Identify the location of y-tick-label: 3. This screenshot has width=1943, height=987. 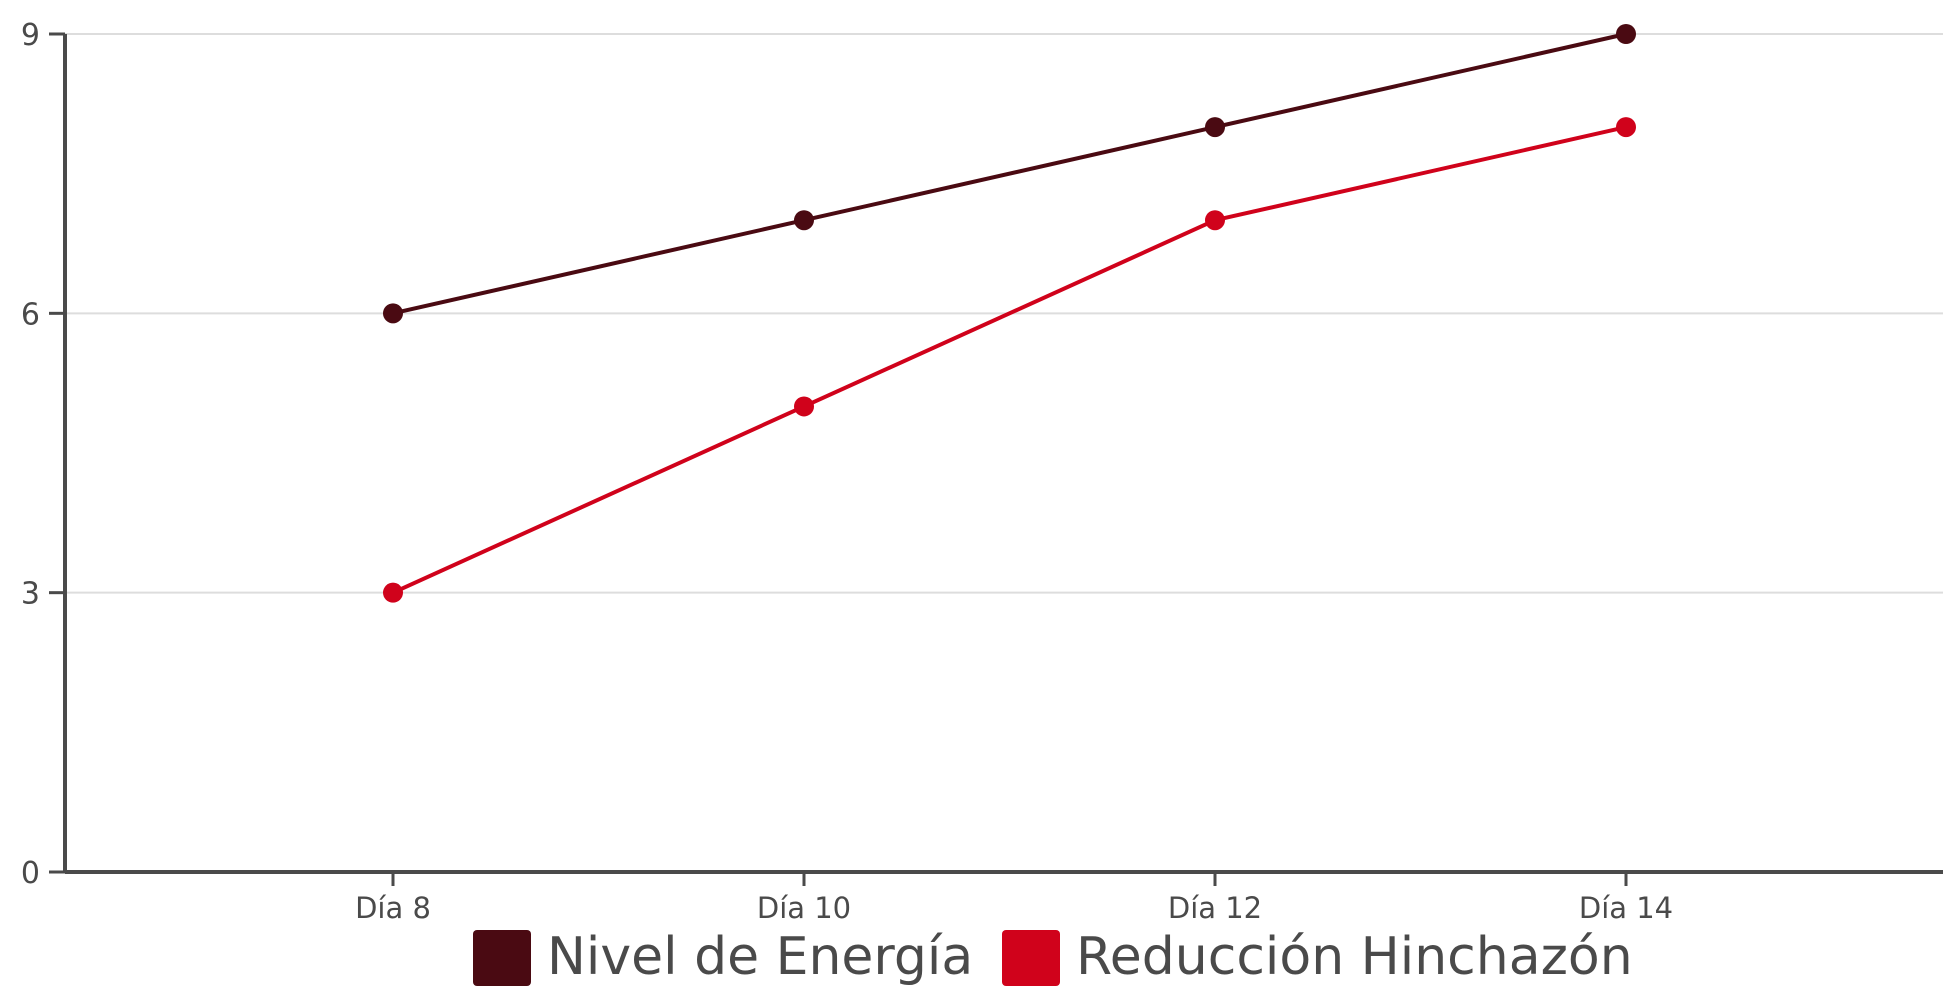
(30, 594).